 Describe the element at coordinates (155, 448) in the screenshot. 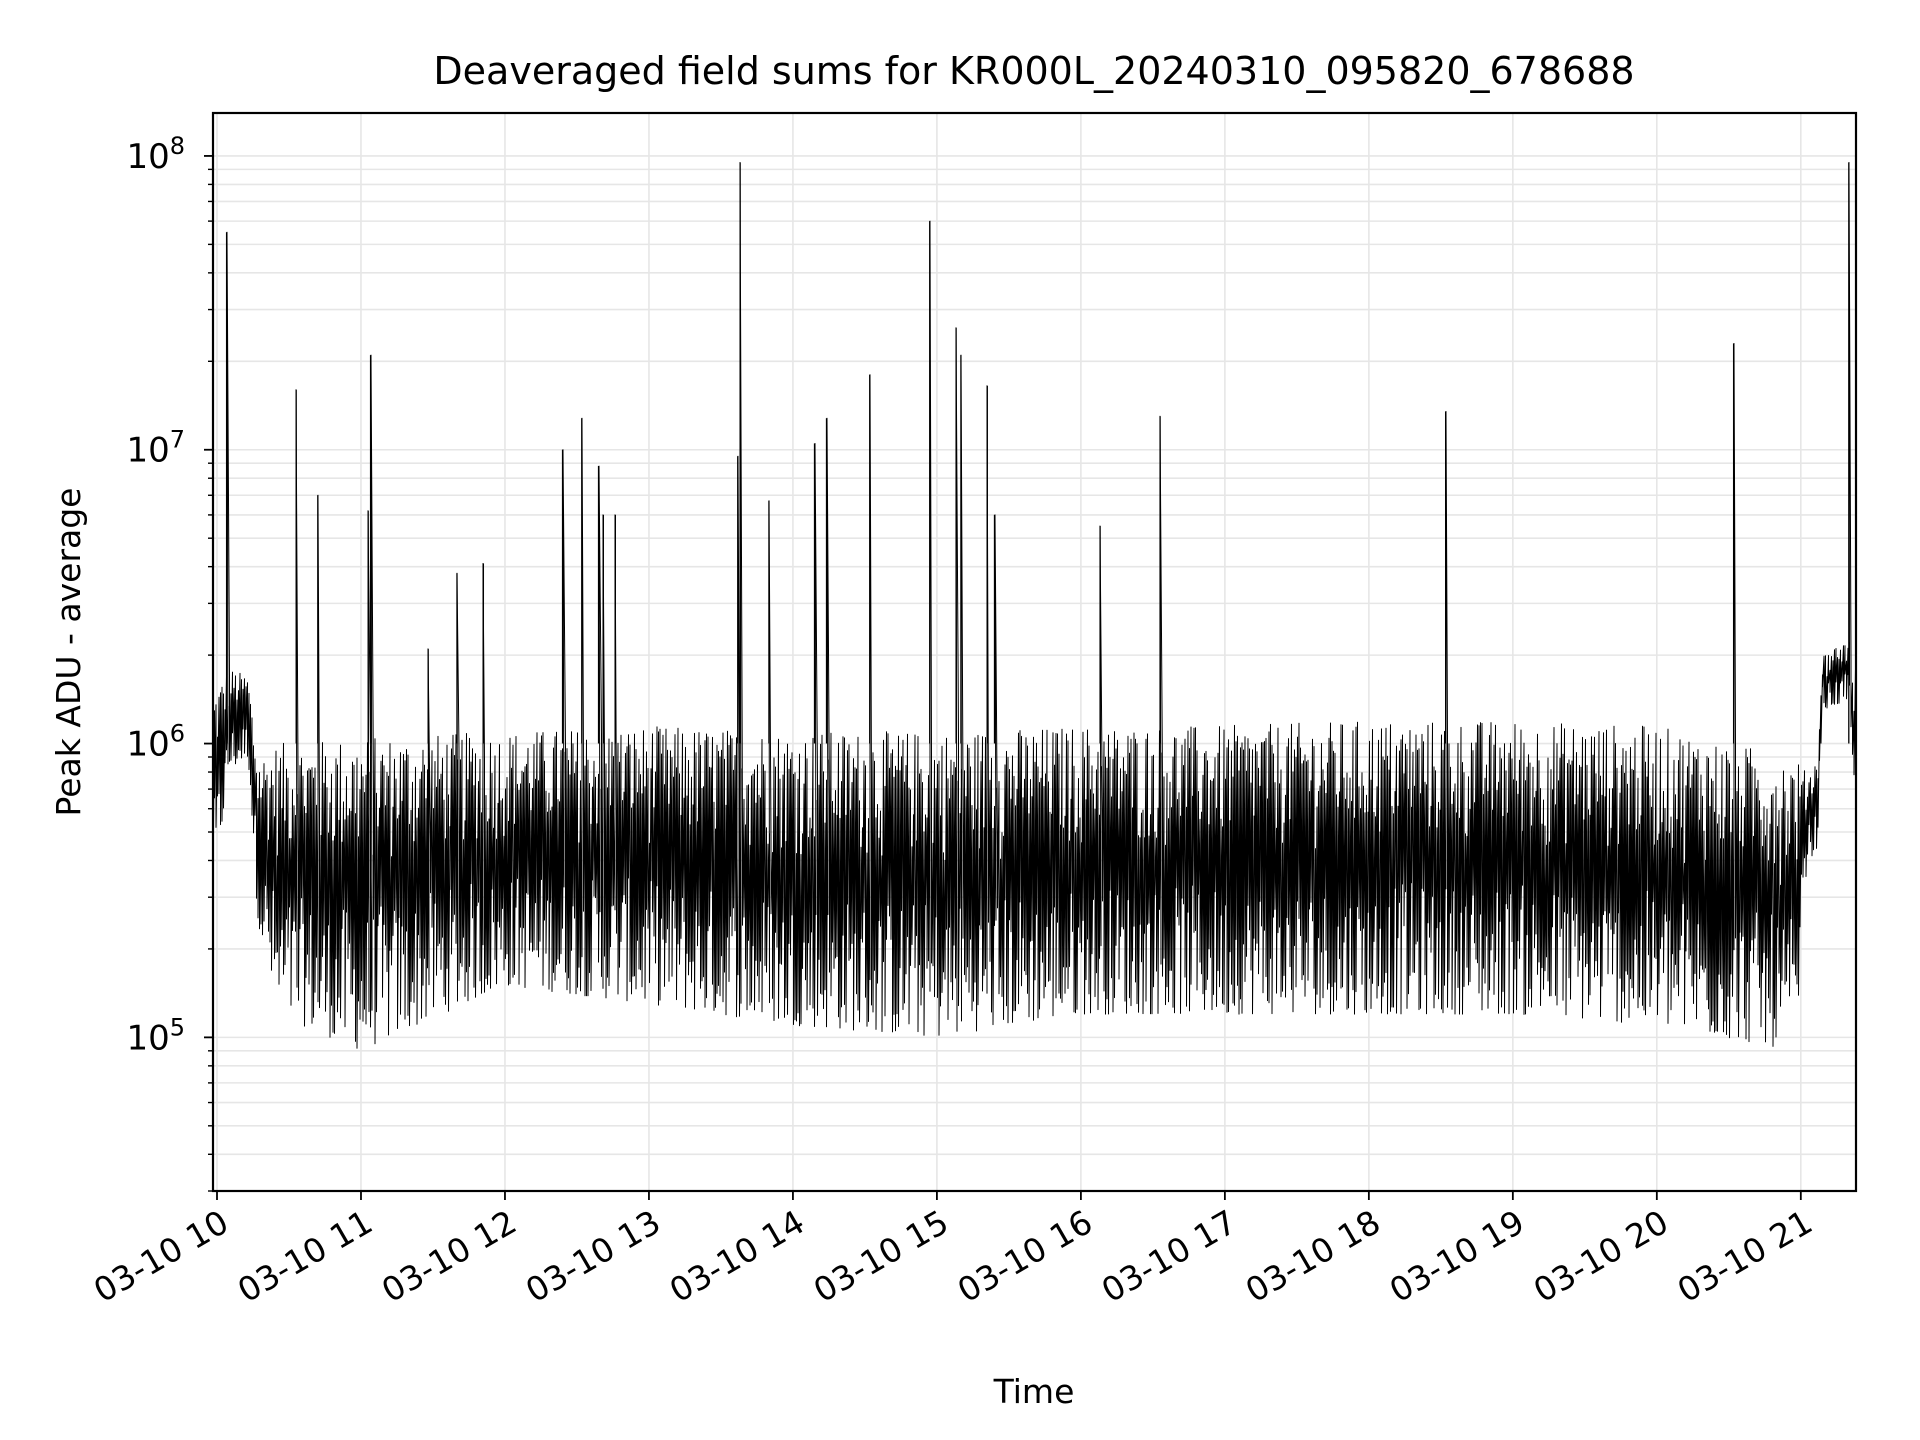

I see `y-tick-label: 10⁷` at that location.